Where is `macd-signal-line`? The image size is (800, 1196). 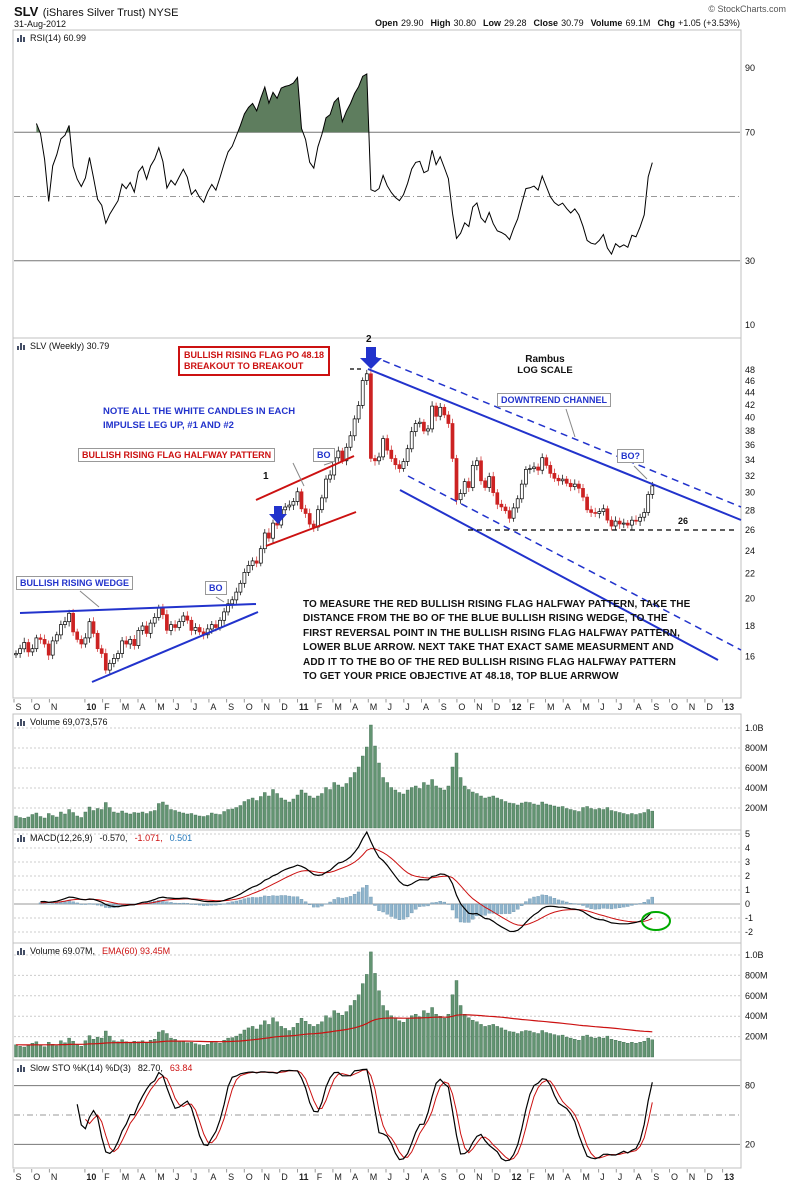 macd-signal-line is located at coordinates (346, 887).